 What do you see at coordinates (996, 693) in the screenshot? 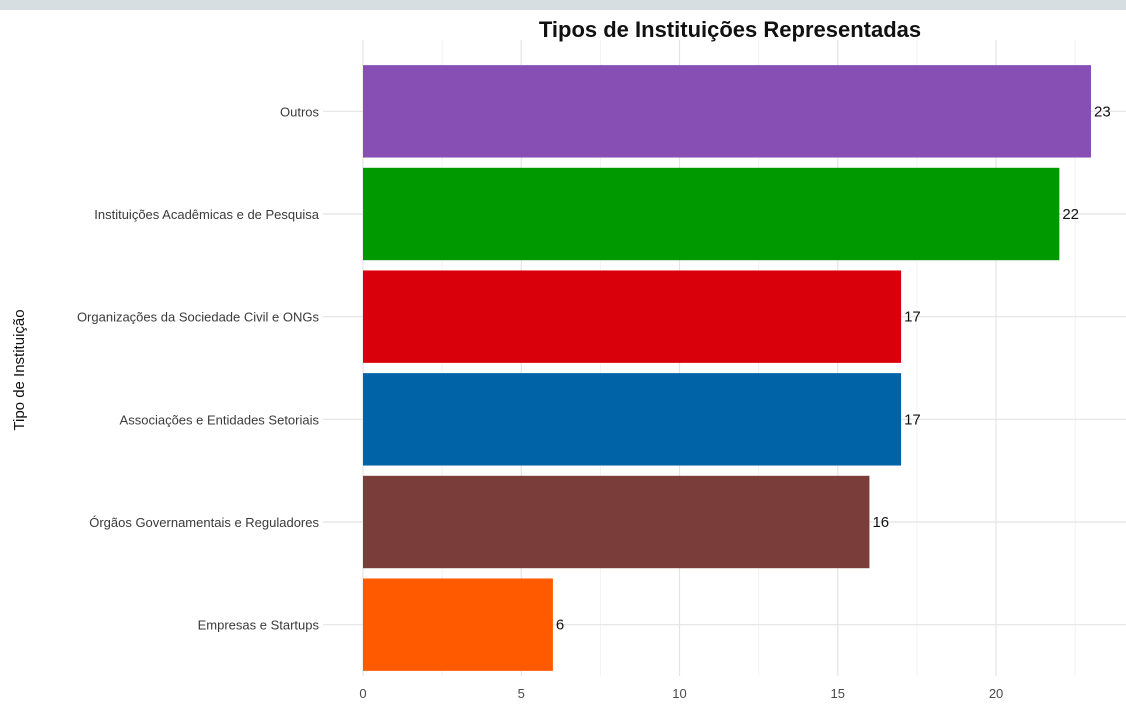
I see `x-tick-label: 20` at bounding box center [996, 693].